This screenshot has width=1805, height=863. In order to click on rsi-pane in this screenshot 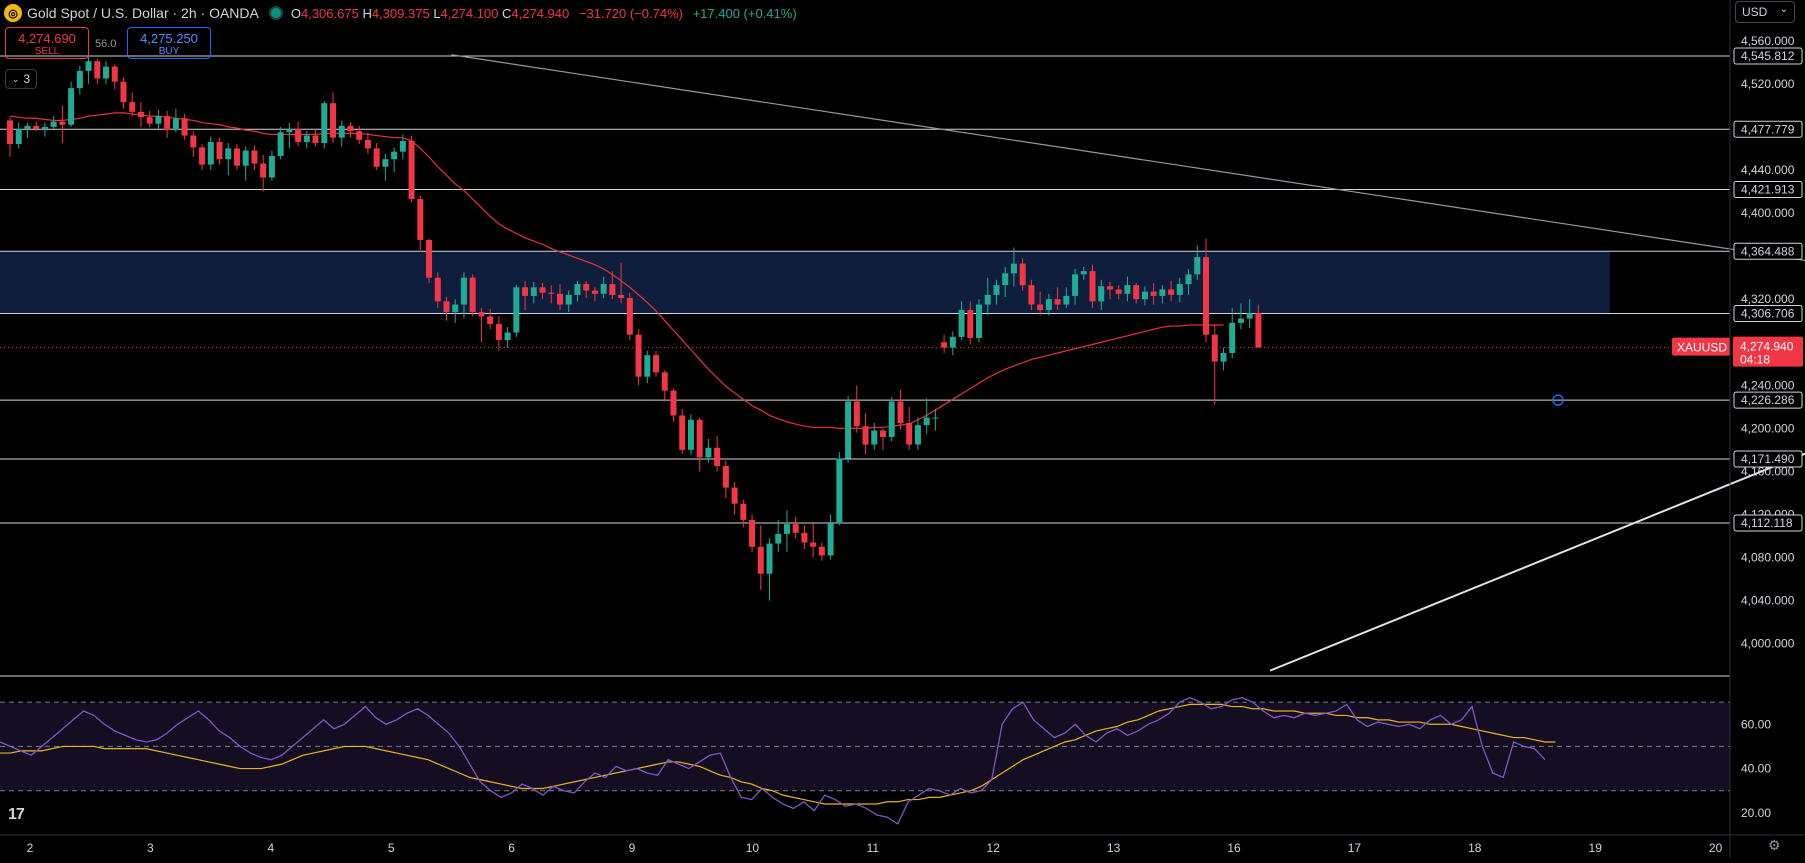, I will do `click(865, 761)`.